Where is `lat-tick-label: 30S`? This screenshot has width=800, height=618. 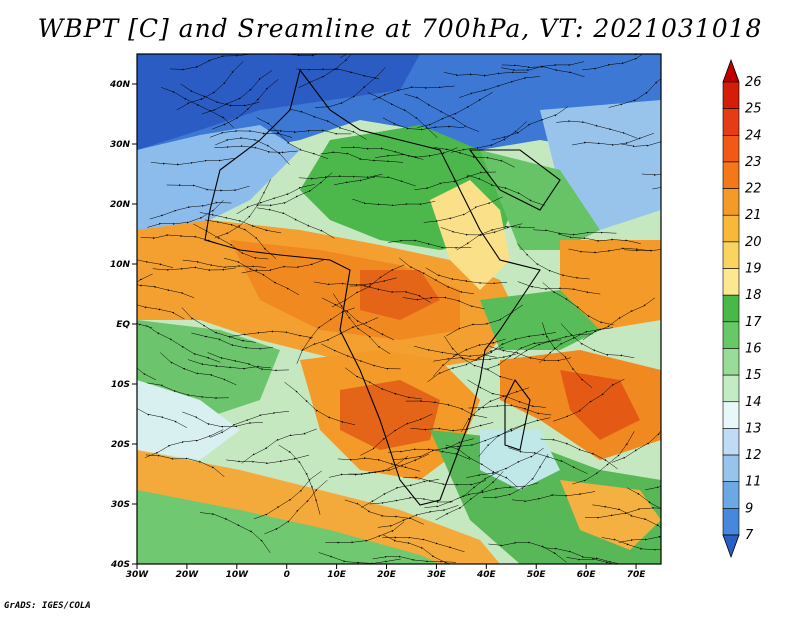 lat-tick-label: 30S is located at coordinates (120, 505).